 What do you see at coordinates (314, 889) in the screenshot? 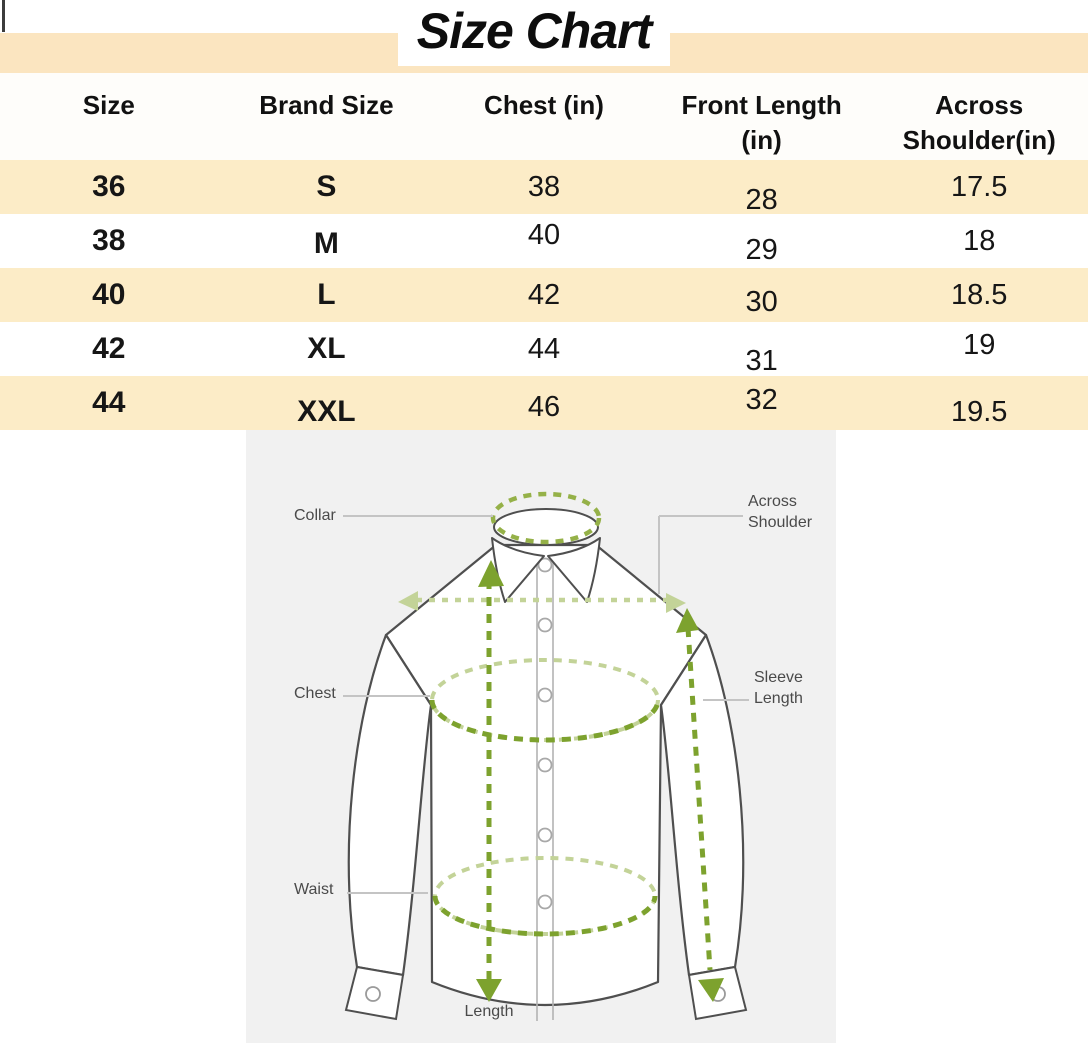
I see `waist-label: Waist` at bounding box center [314, 889].